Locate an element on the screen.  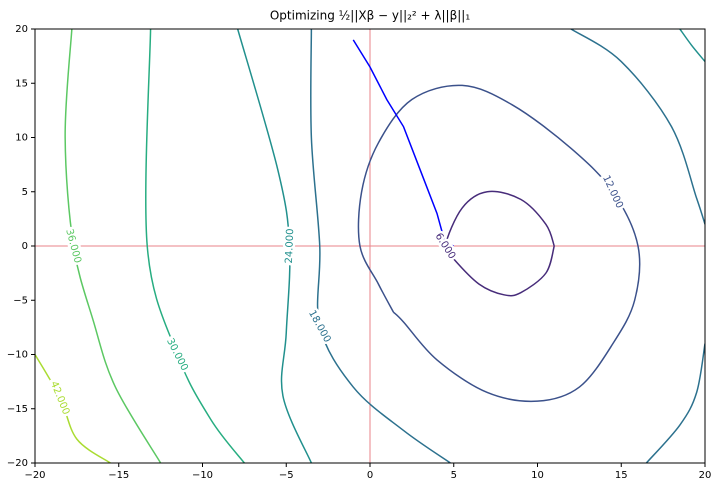
y-tick-label: 0 is located at coordinates (25, 246).